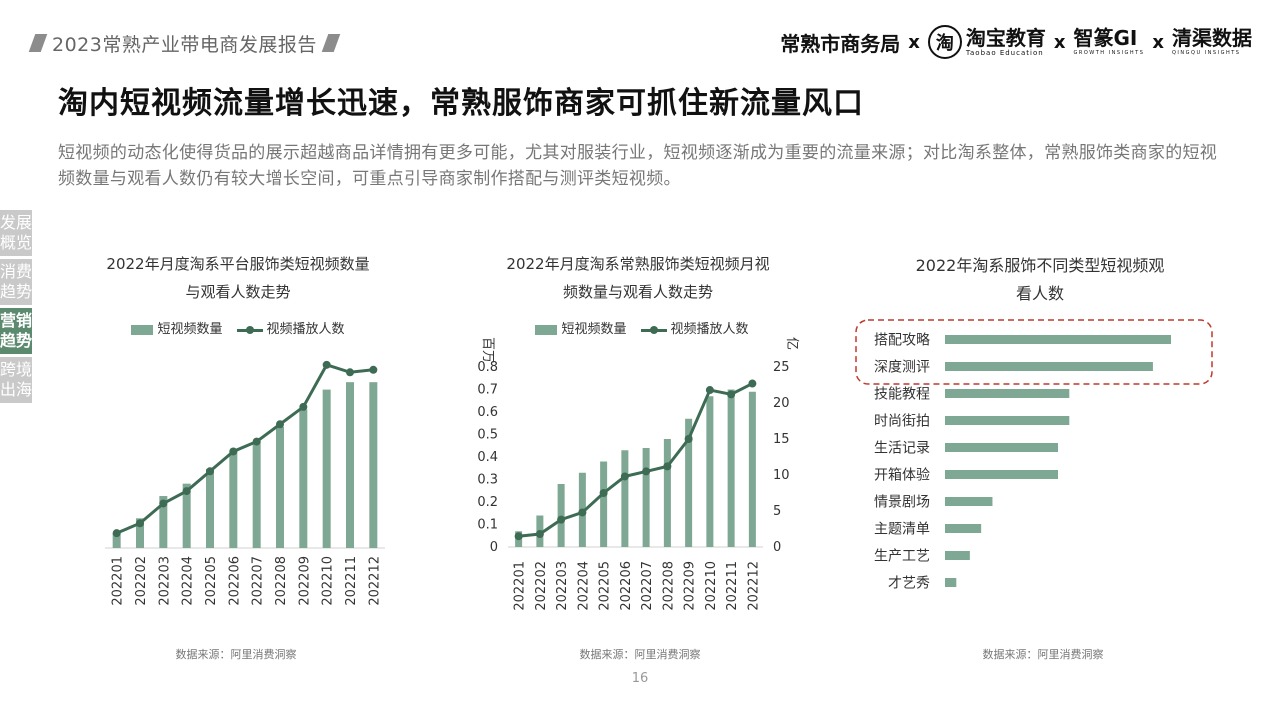  Describe the element at coordinates (487, 367) in the screenshot. I see `chart2-y-left-tick: 0.8` at that location.